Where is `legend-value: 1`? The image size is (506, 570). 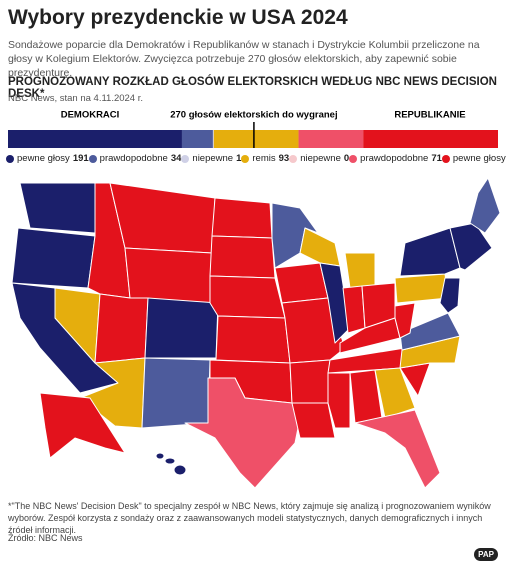
legend-value: 1 is located at coordinates (239, 158).